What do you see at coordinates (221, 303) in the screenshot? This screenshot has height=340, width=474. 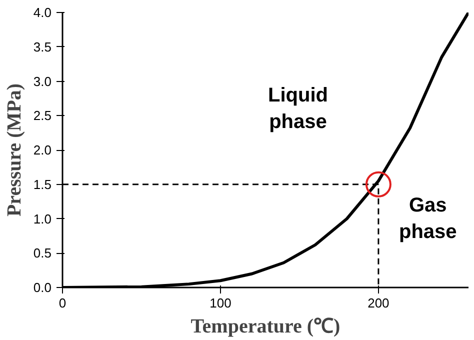 I see `x-tick-label: 100` at bounding box center [221, 303].